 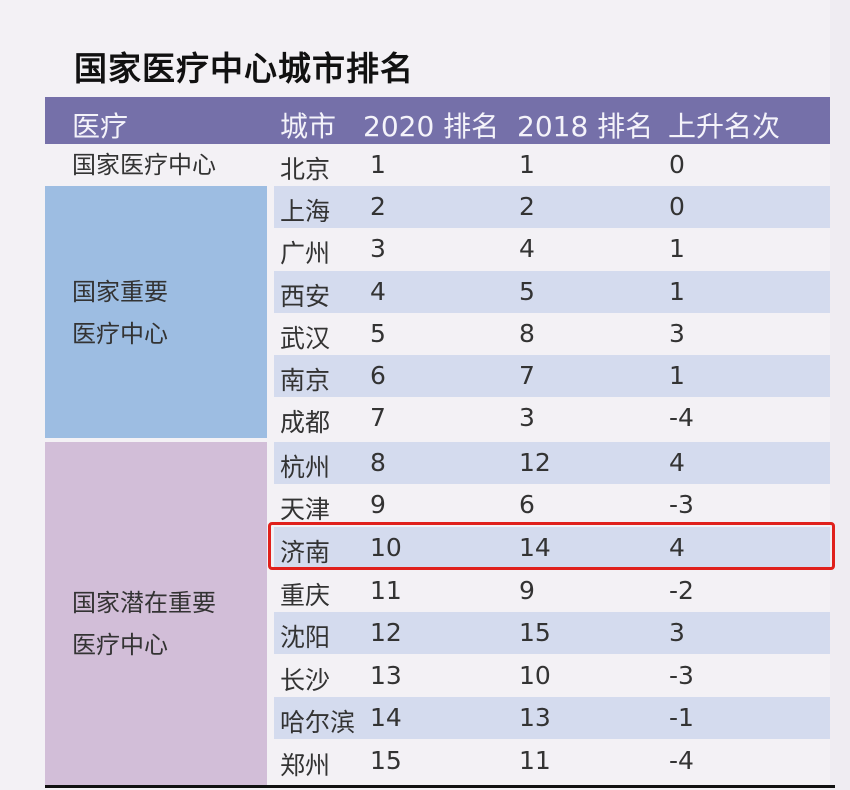 I want to click on table-row: 武汉 5 8 3, so click(x=552, y=334).